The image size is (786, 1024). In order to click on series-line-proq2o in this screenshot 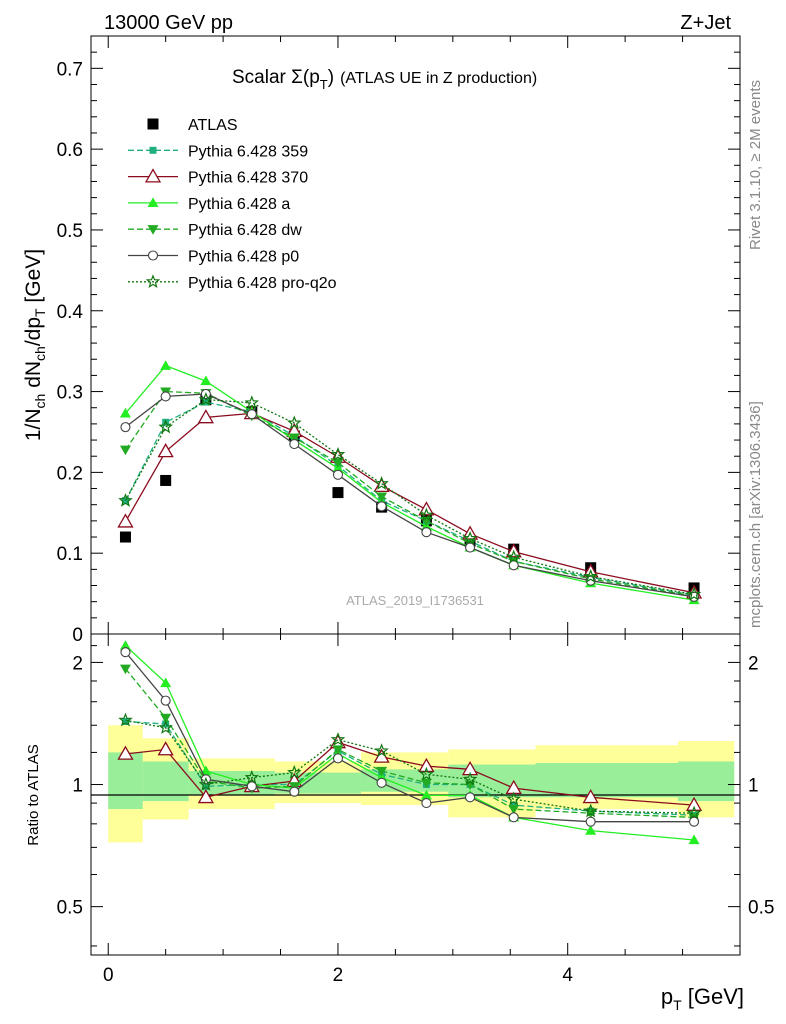, I will do `click(409, 497)`.